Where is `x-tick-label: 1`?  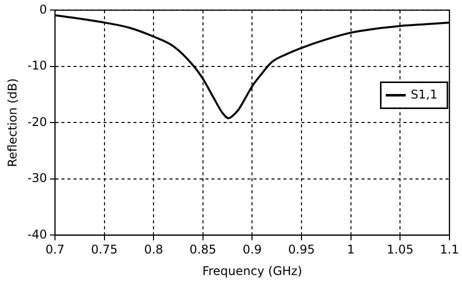
x-tick-label: 1 is located at coordinates (351, 249).